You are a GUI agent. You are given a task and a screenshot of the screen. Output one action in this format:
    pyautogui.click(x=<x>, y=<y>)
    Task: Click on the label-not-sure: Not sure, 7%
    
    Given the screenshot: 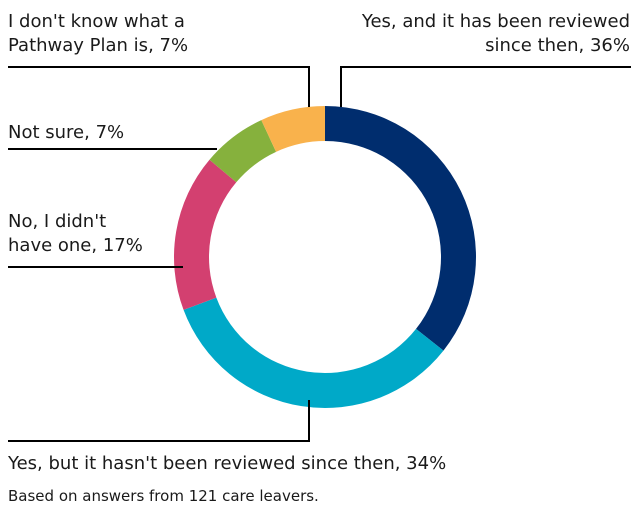 What is the action you would take?
    pyautogui.click(x=66, y=133)
    